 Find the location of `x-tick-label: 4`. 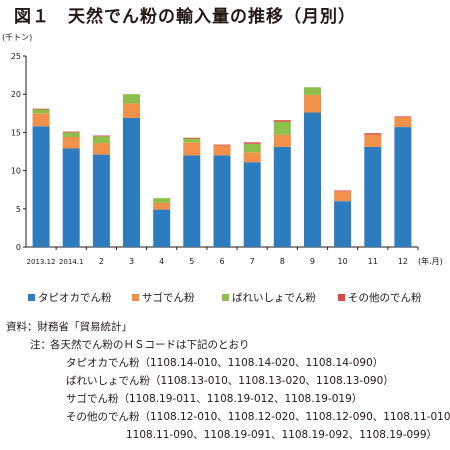

x-tick-label: 4 is located at coordinates (161, 261).